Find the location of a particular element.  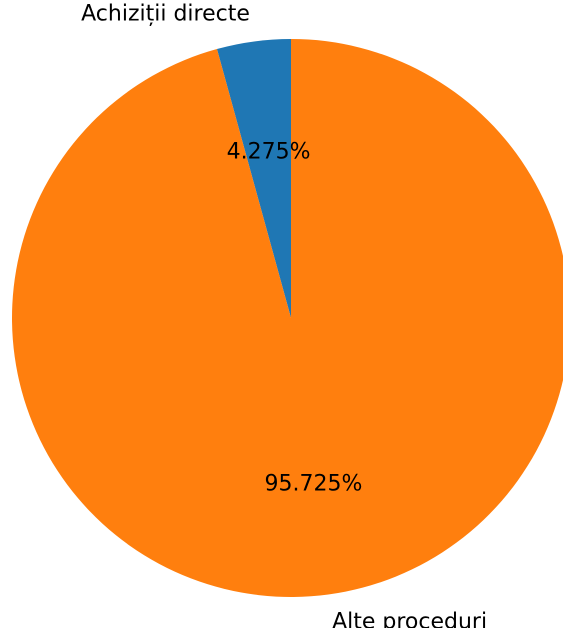

pie-slice-percent-2: 95.725% is located at coordinates (313, 483).